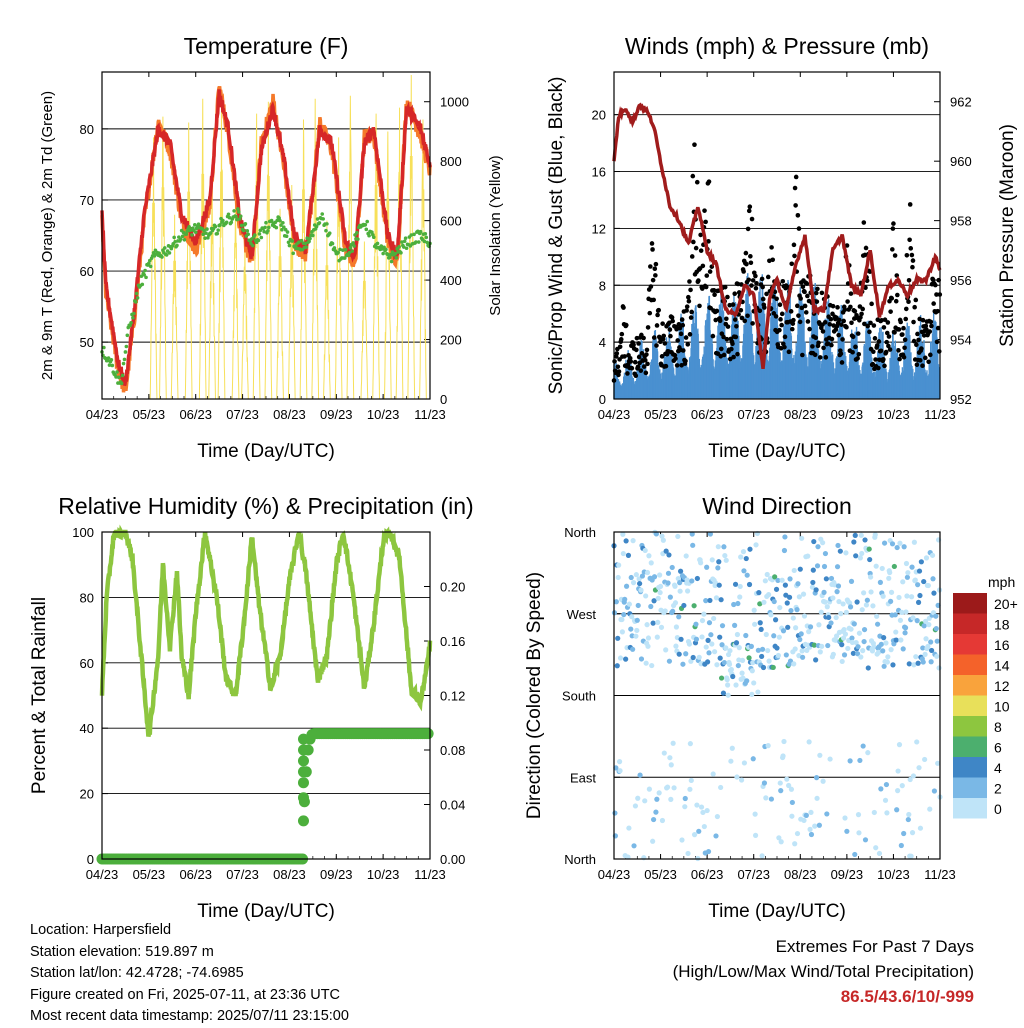  Describe the element at coordinates (874, 946) in the screenshot. I see `extremes-title: Extremes For Past 7 Days` at that location.